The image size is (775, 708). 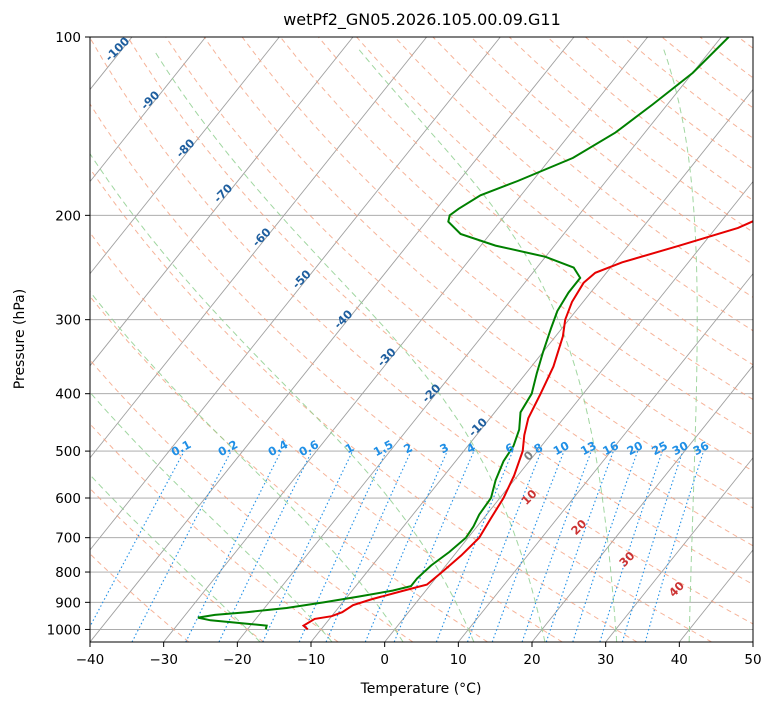 I want to click on mixing-ratio-label: 3, so click(x=444, y=448).